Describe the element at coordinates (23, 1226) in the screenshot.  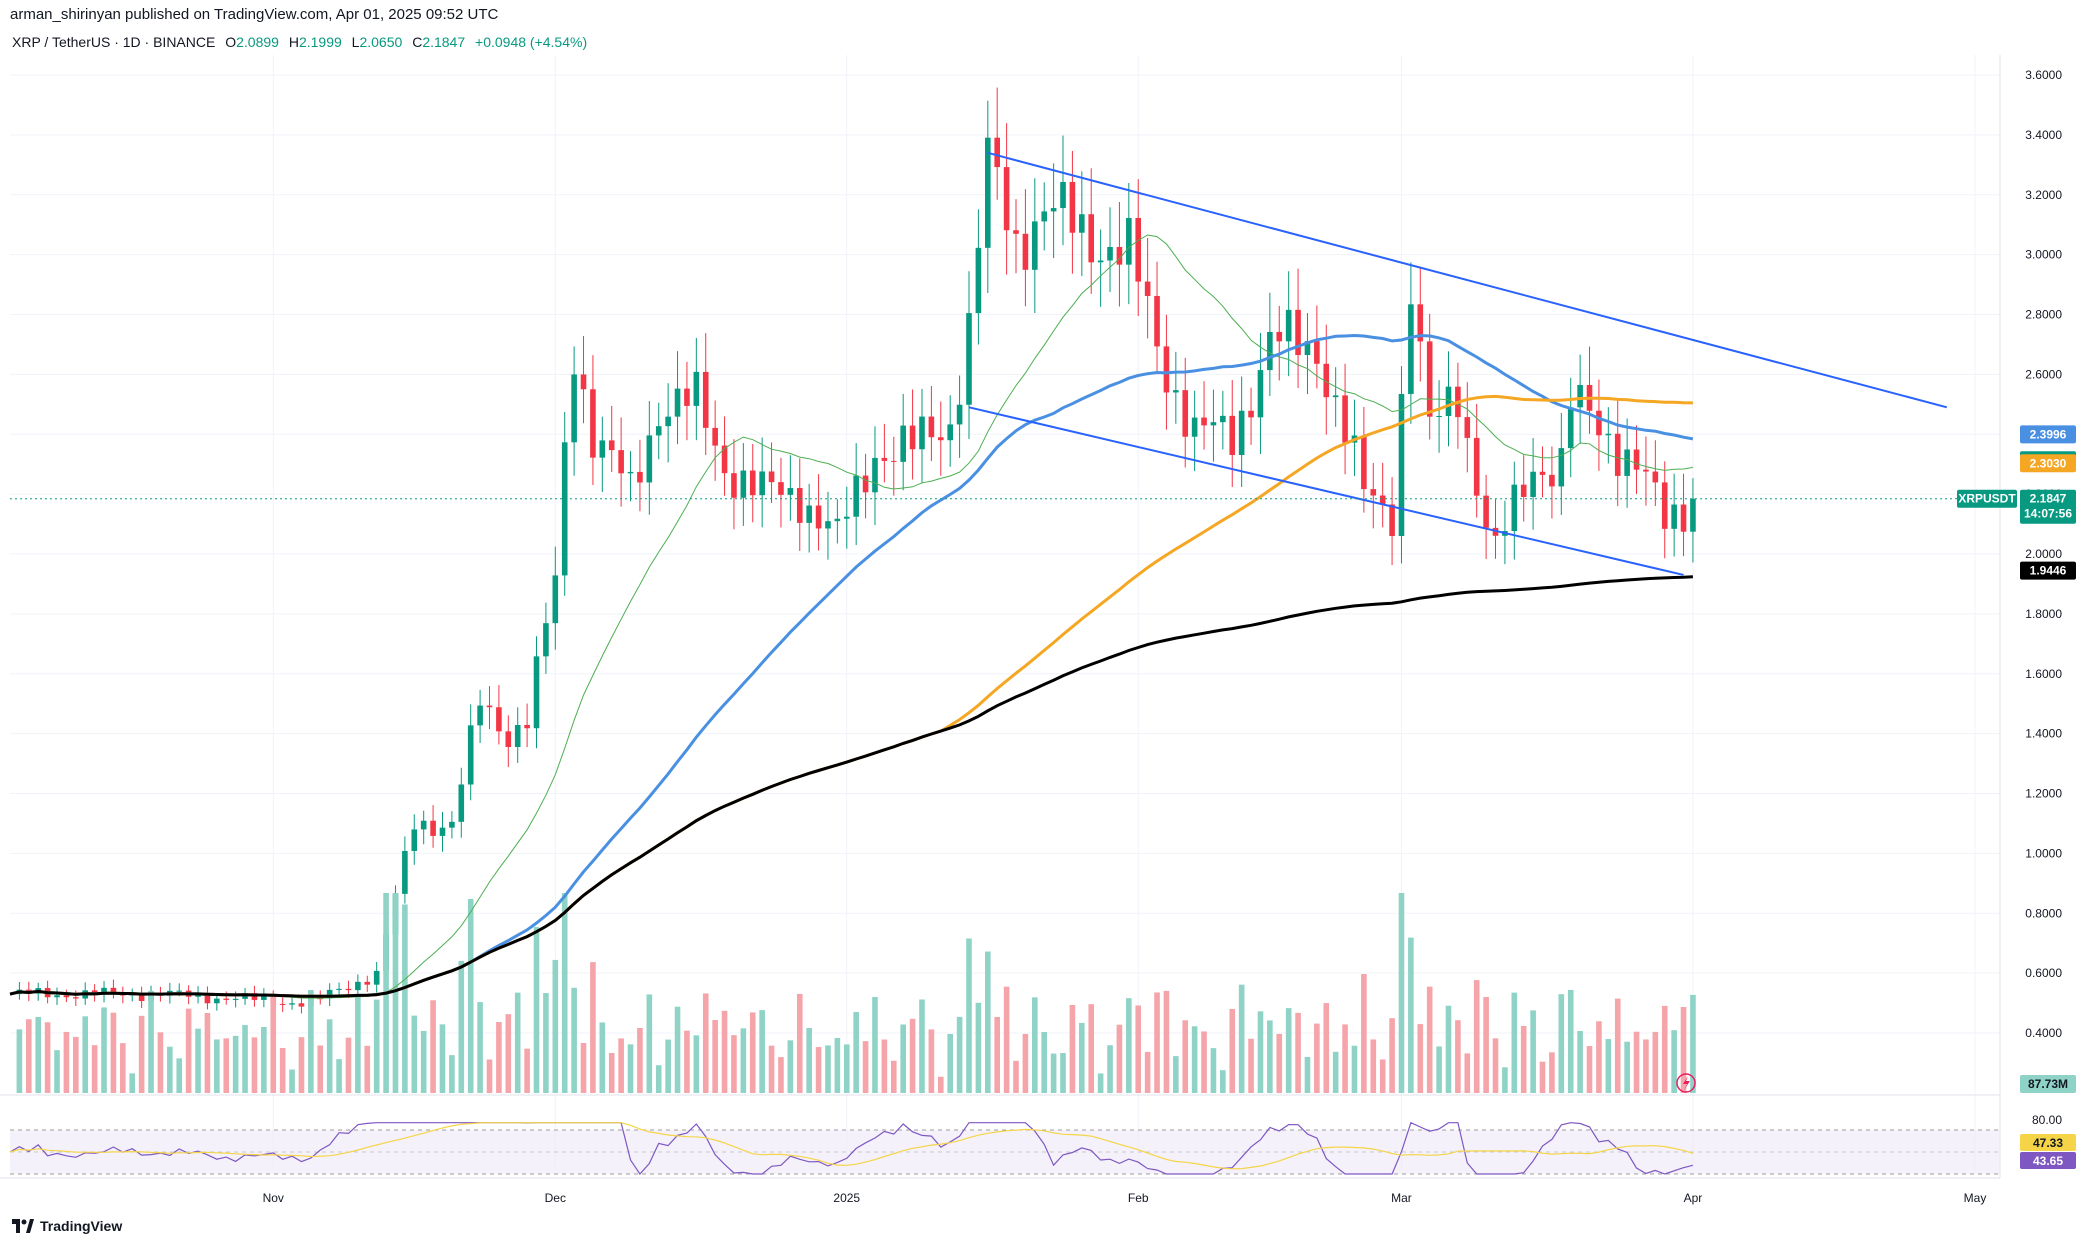
I see `tradingview-logo-icon` at that location.